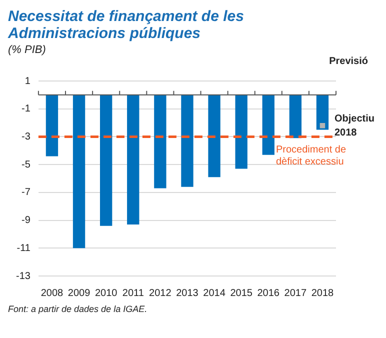 This screenshot has width=386, height=338. Describe the element at coordinates (241, 293) in the screenshot. I see `x-tick-label: 2015` at that location.